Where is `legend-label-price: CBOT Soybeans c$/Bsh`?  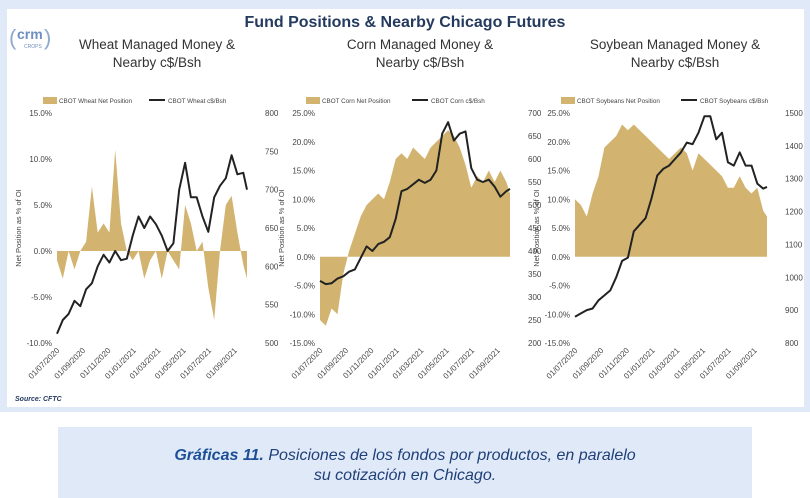 legend-label-price: CBOT Soybeans c$/Bsh is located at coordinates (734, 101).